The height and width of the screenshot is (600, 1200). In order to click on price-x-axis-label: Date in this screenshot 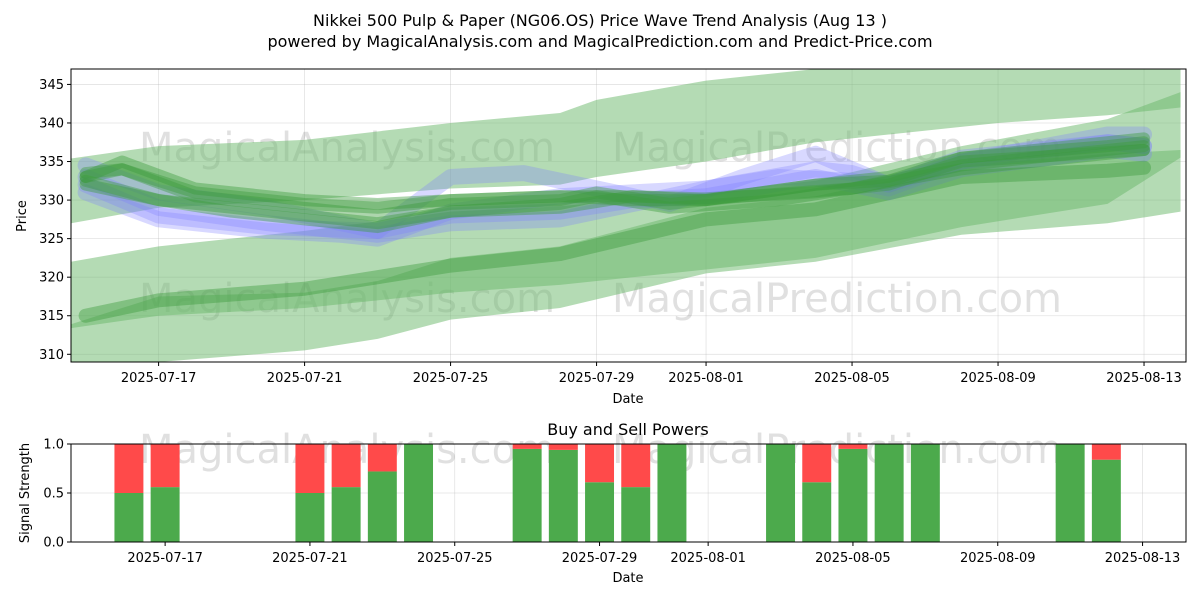, I will do `click(627, 399)`.